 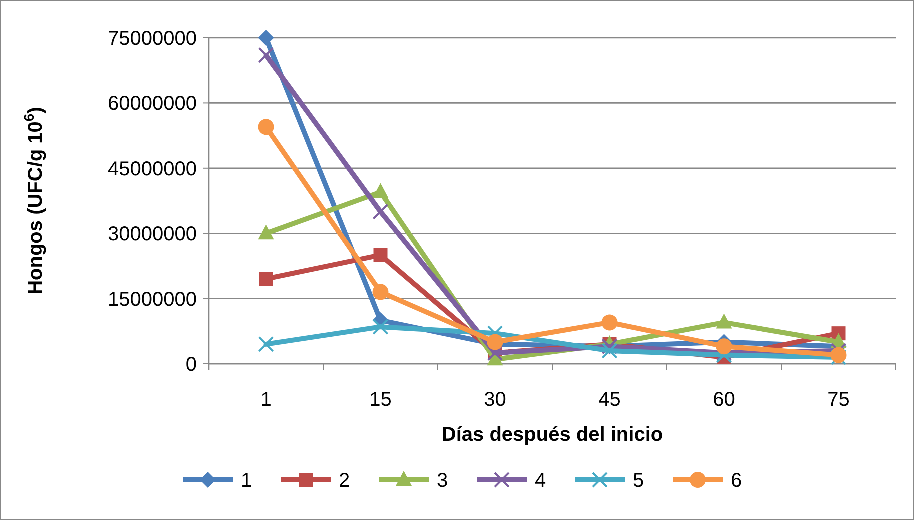 I want to click on y-tick-label: 30000000, so click(x=152, y=235).